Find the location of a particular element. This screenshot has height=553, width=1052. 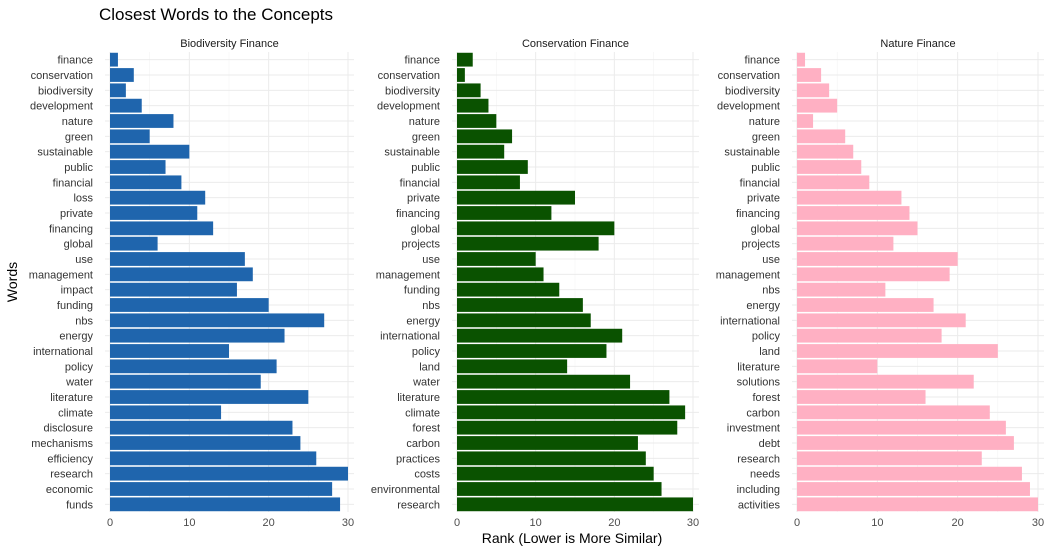

bar-land is located at coordinates (897, 351).